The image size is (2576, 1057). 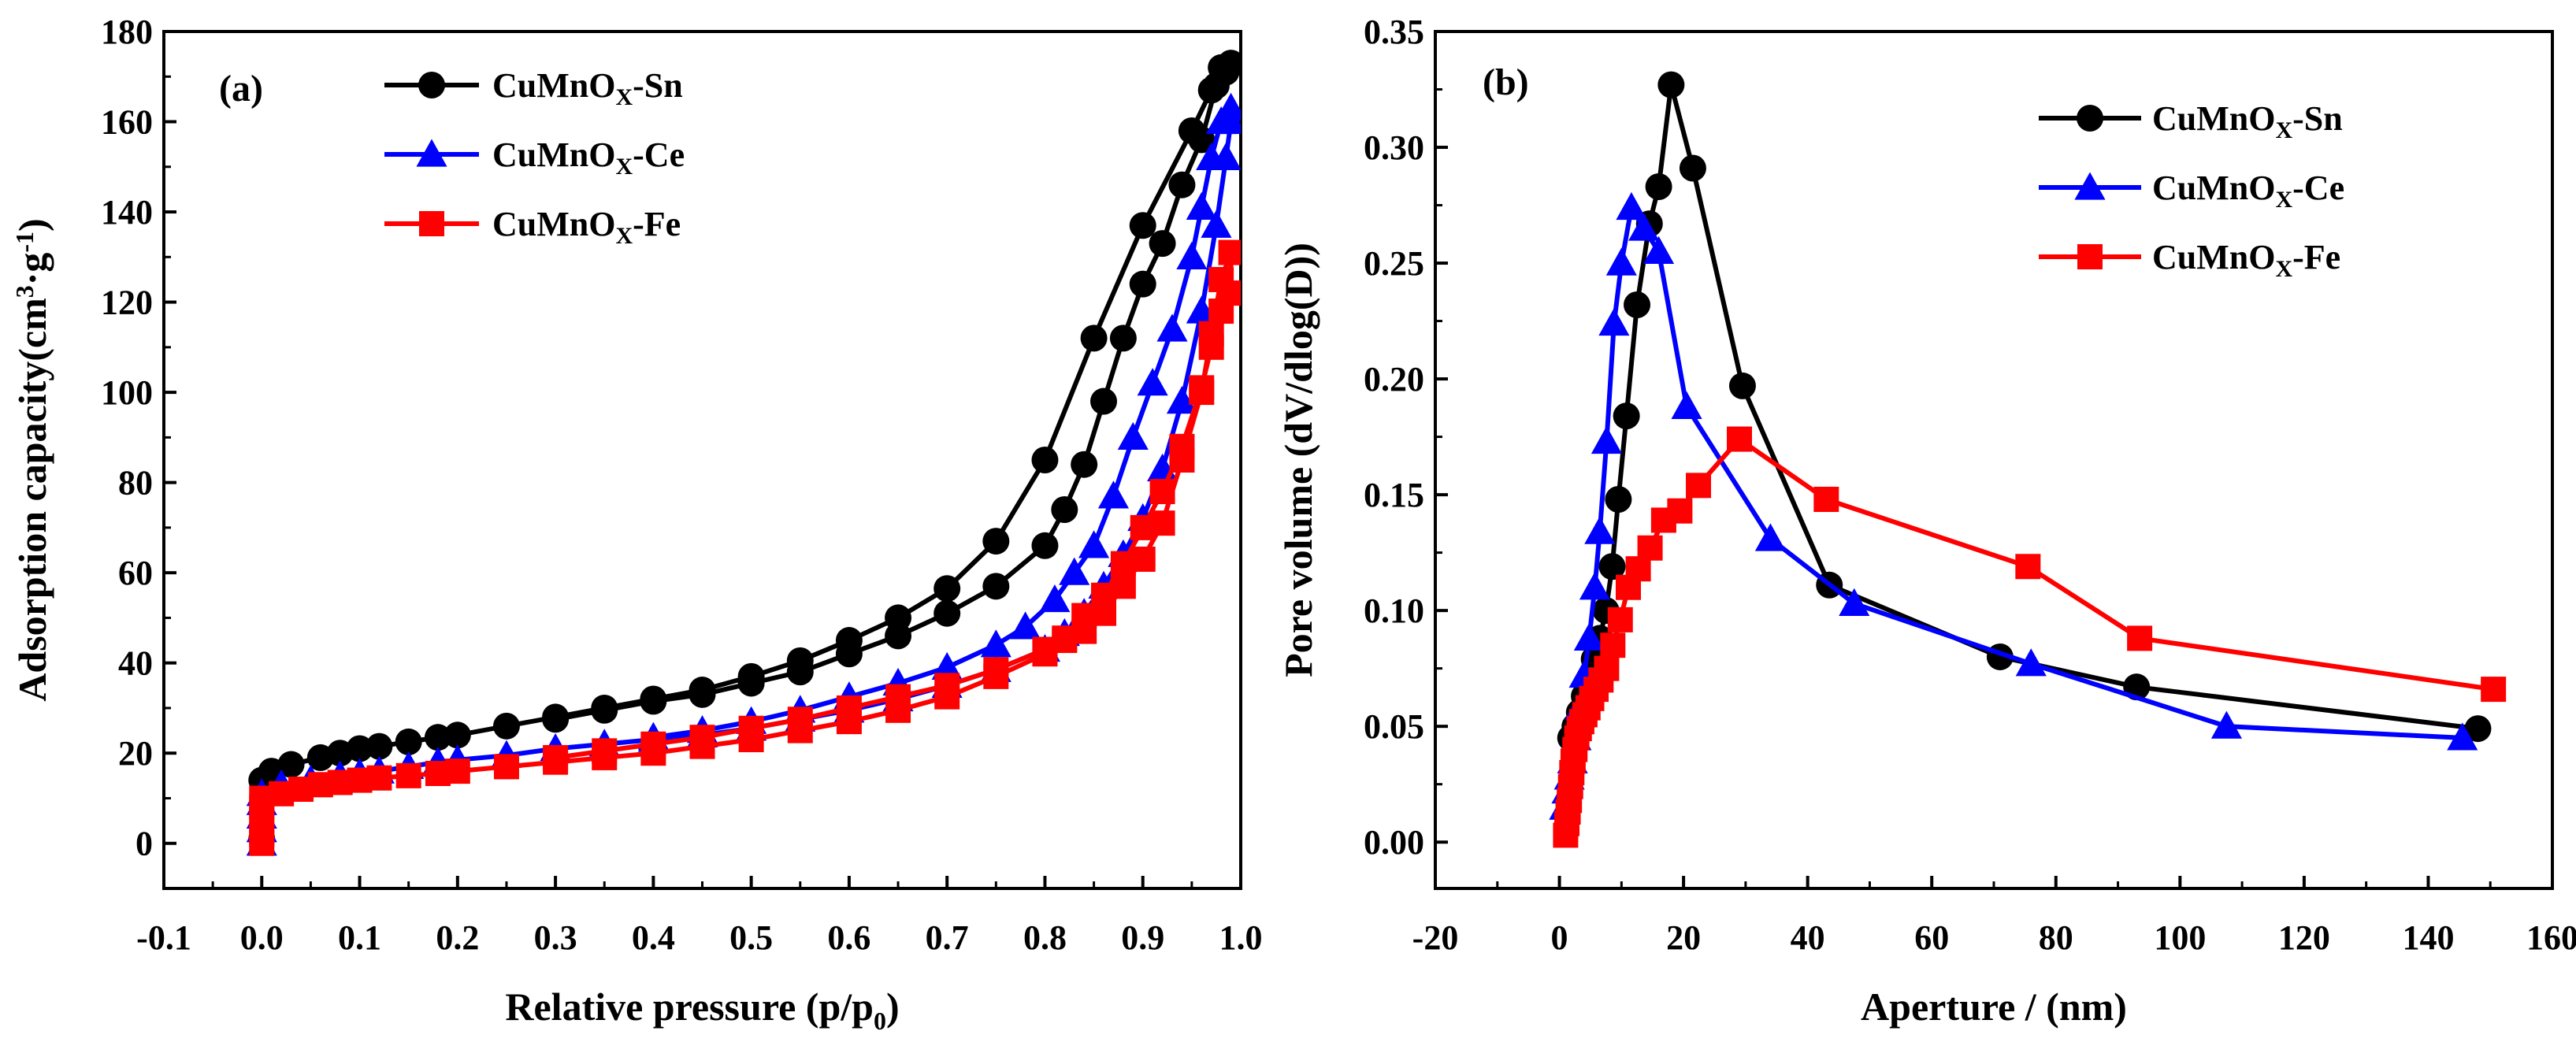 I want to click on x-tick-label: 0.4, so click(x=653, y=938).